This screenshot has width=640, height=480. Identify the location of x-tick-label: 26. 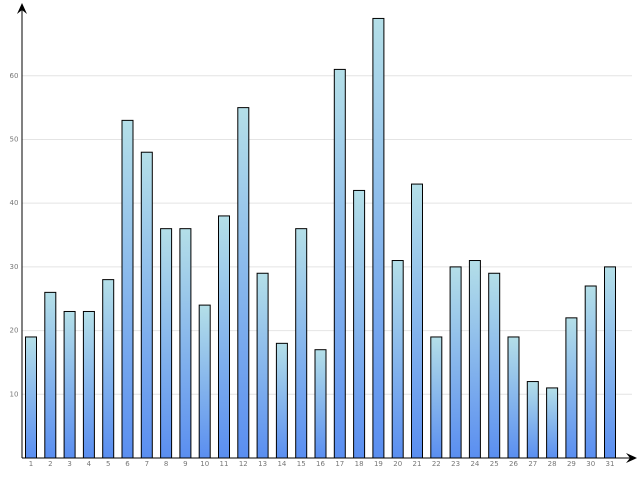
(513, 464).